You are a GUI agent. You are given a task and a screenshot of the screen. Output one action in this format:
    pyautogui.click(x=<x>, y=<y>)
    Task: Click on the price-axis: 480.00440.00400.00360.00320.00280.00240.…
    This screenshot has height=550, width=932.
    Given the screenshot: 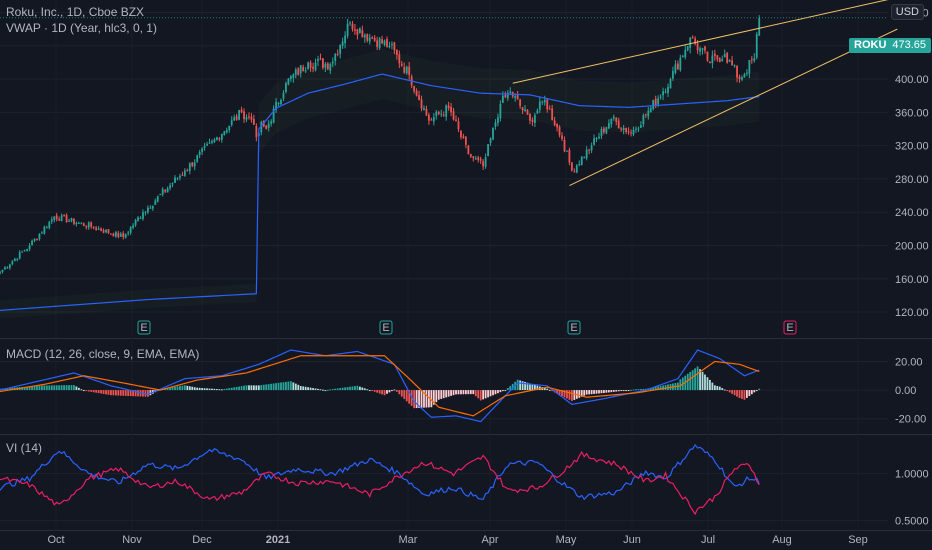 What is the action you would take?
    pyautogui.click(x=912, y=267)
    